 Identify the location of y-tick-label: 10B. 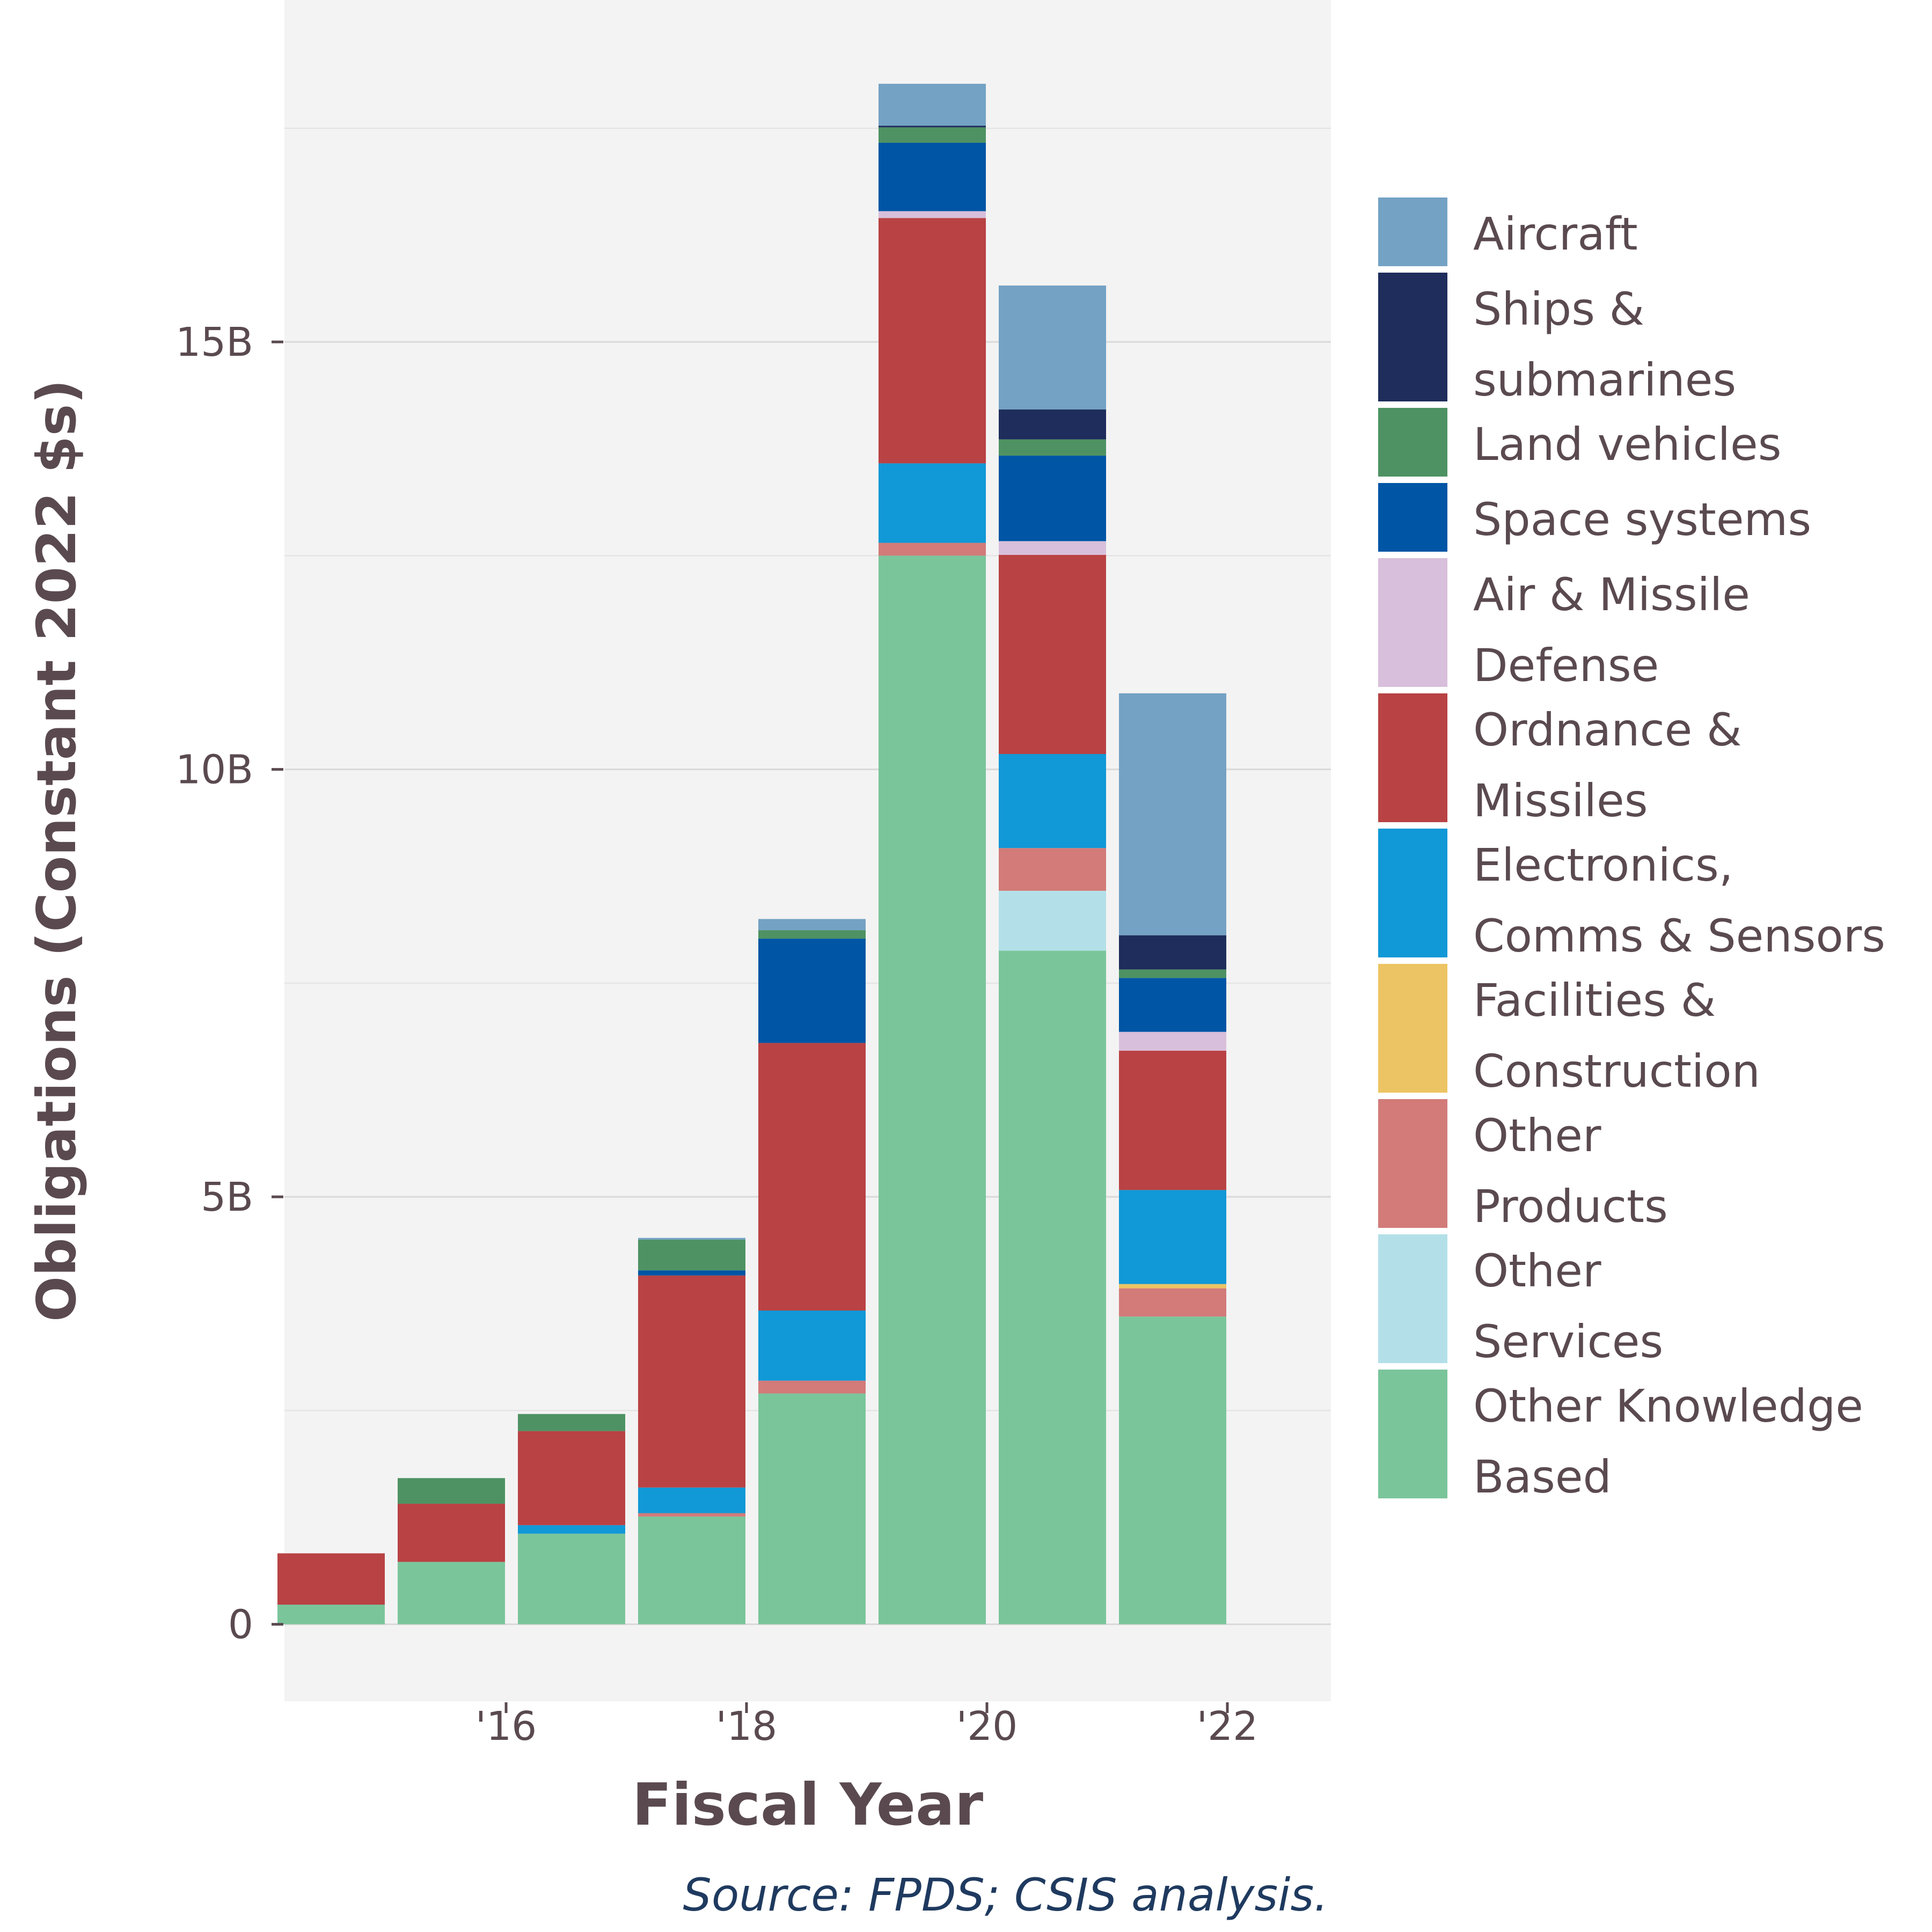
(214, 770).